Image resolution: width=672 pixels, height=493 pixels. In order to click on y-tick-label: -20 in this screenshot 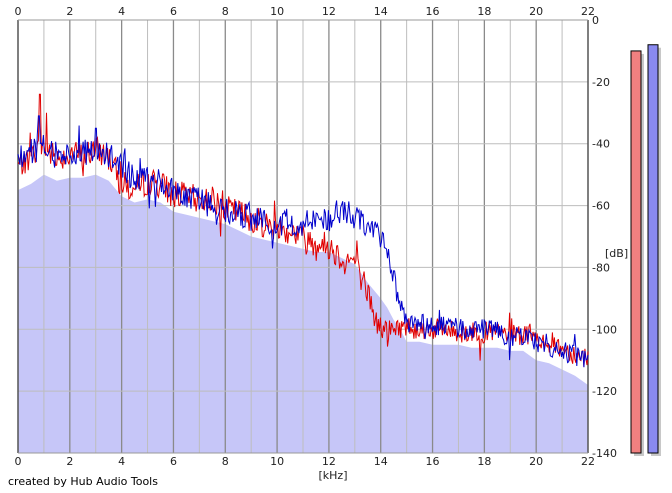, I will do `click(601, 82)`.